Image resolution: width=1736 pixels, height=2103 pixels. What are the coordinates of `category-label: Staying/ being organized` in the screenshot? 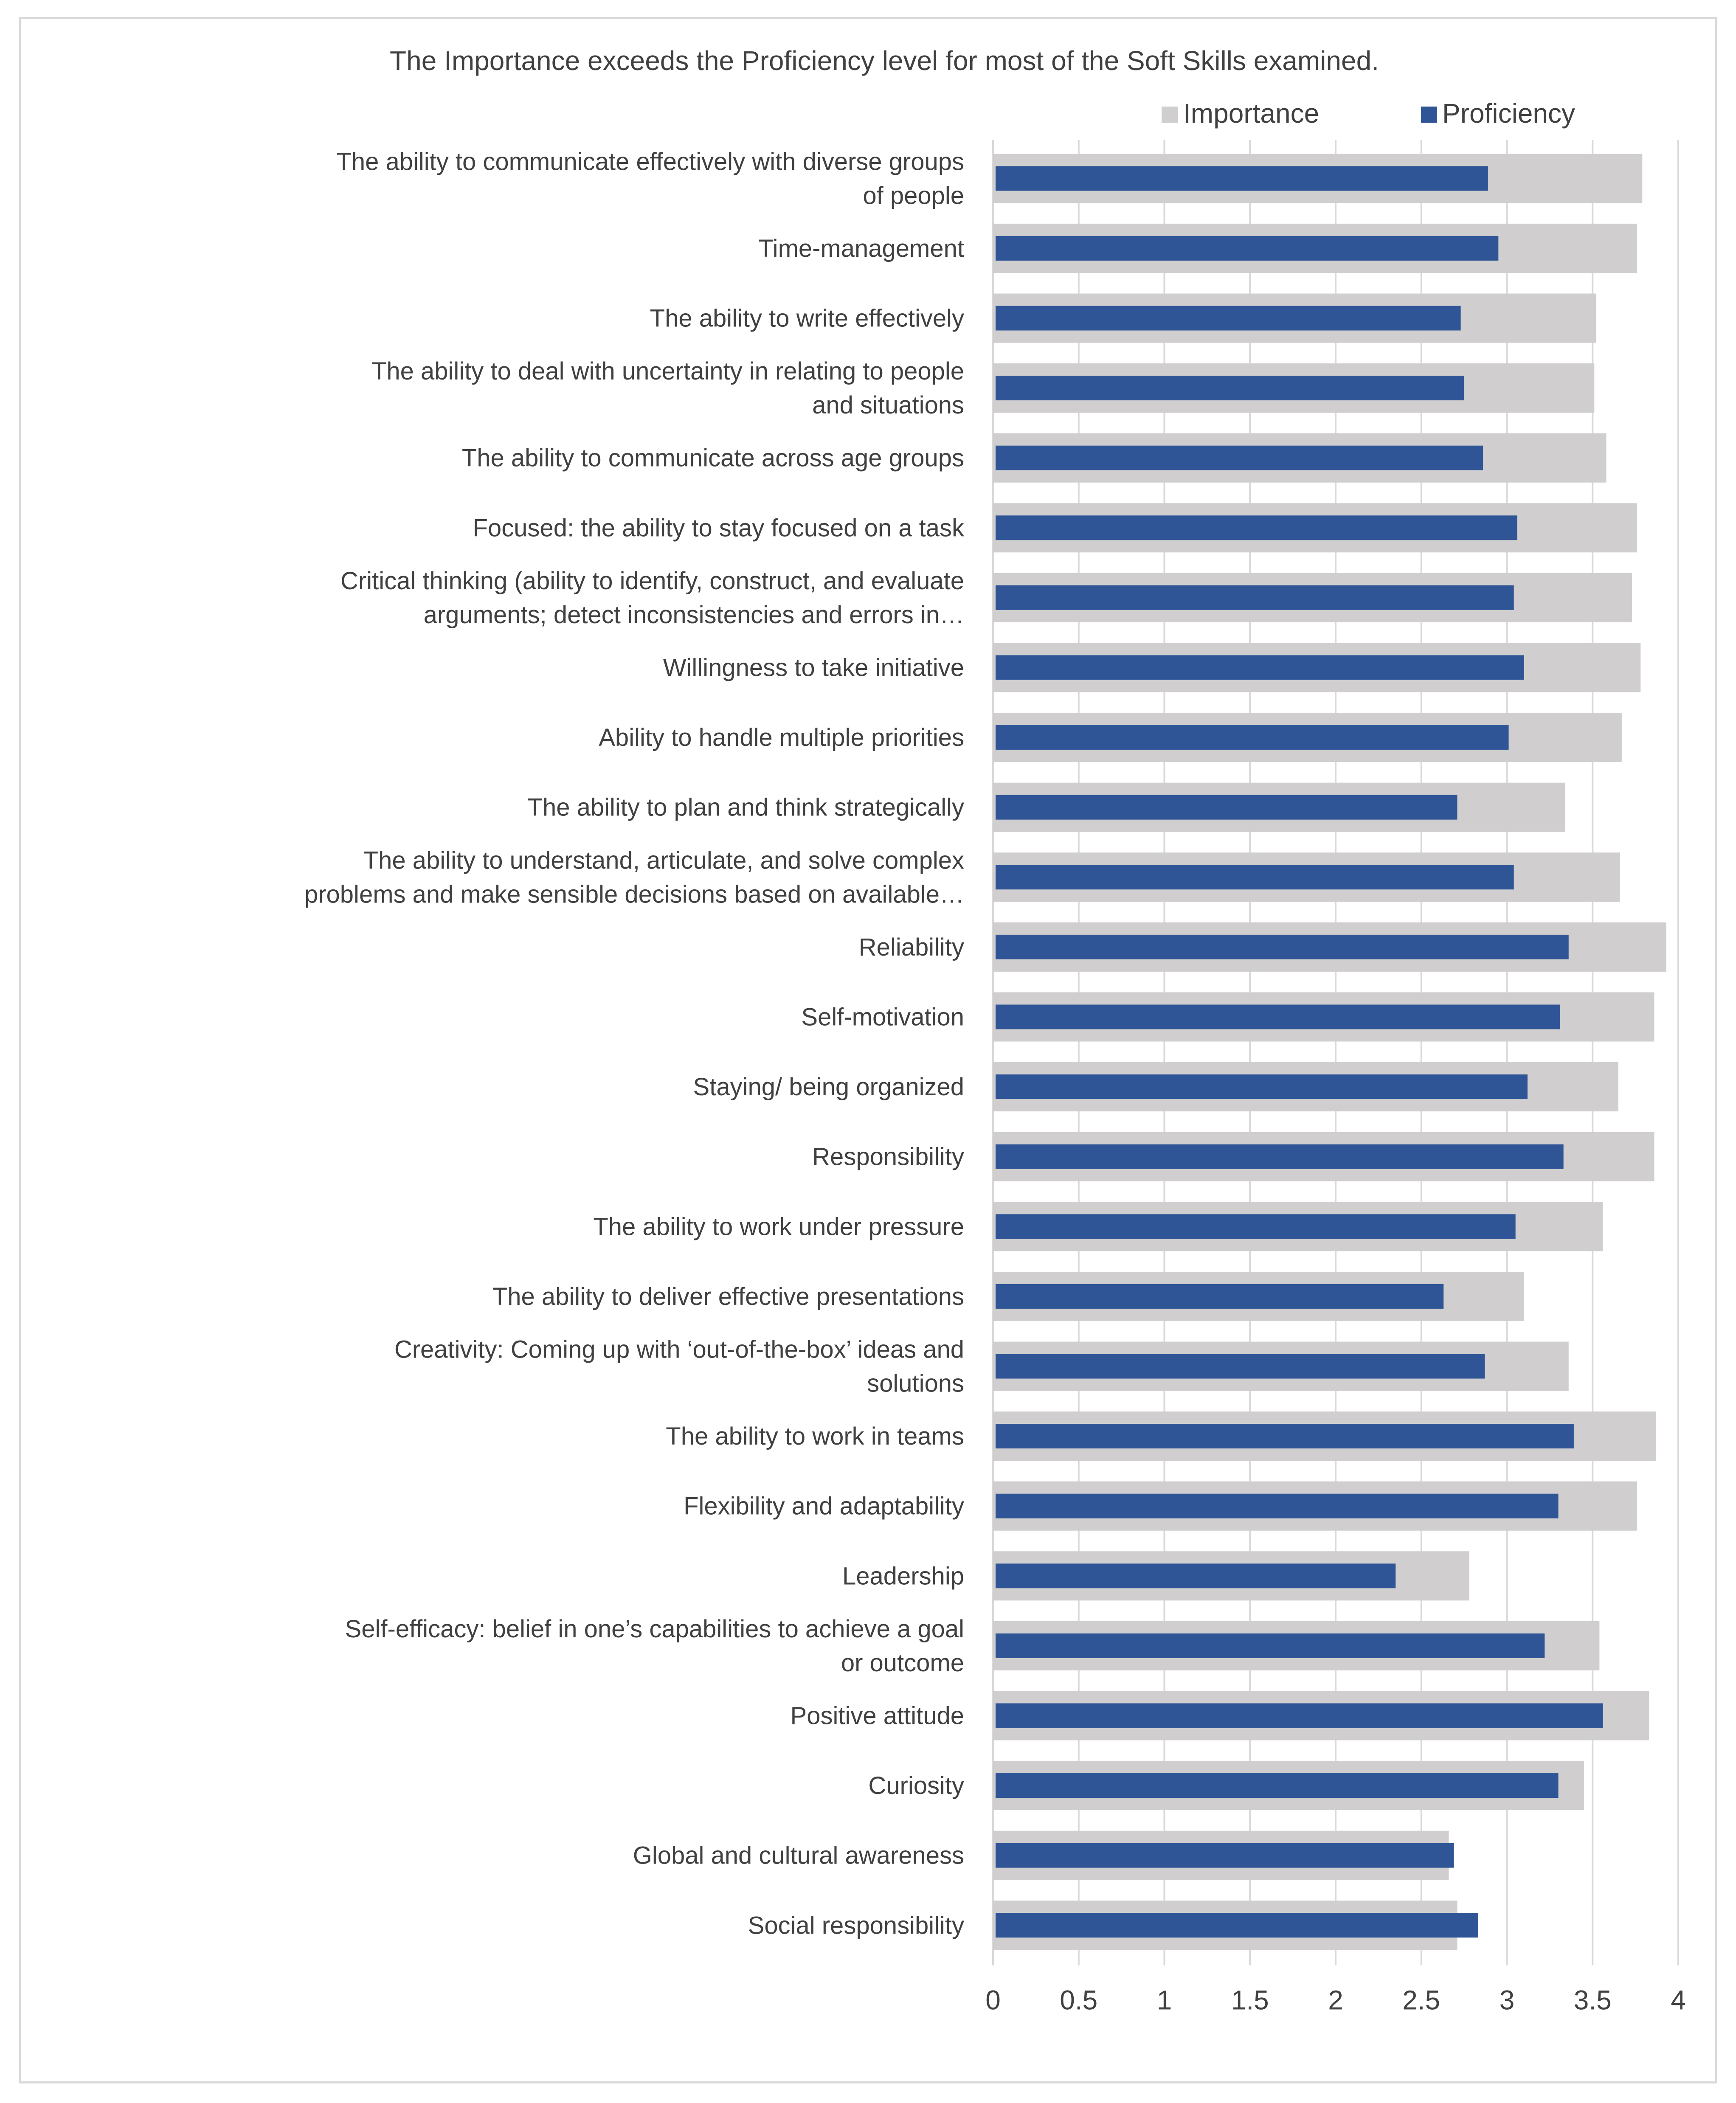 It's located at (829, 1087).